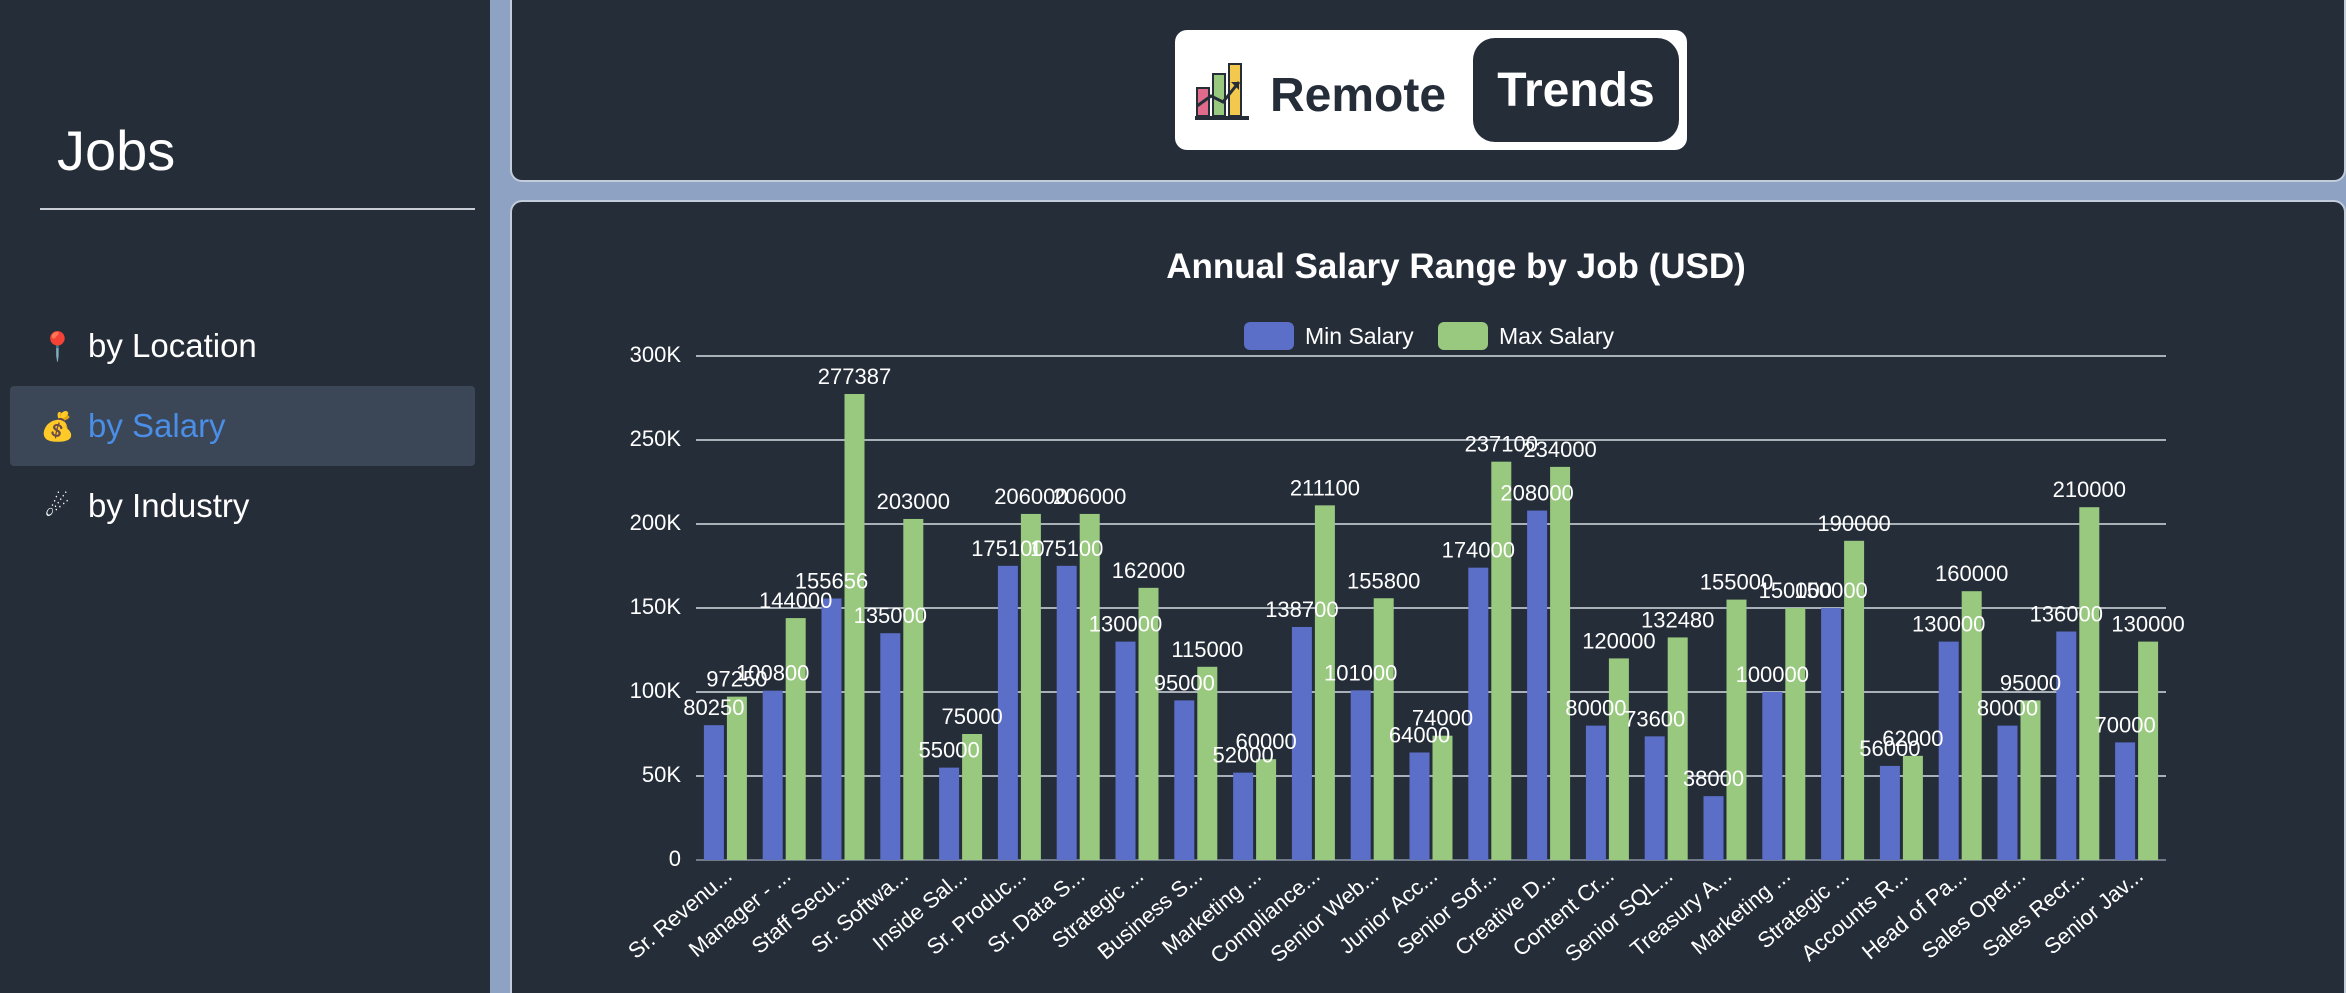 The height and width of the screenshot is (993, 2346). What do you see at coordinates (242, 426) in the screenshot?
I see `nav-item-by-salary: 💰 by Salary` at bounding box center [242, 426].